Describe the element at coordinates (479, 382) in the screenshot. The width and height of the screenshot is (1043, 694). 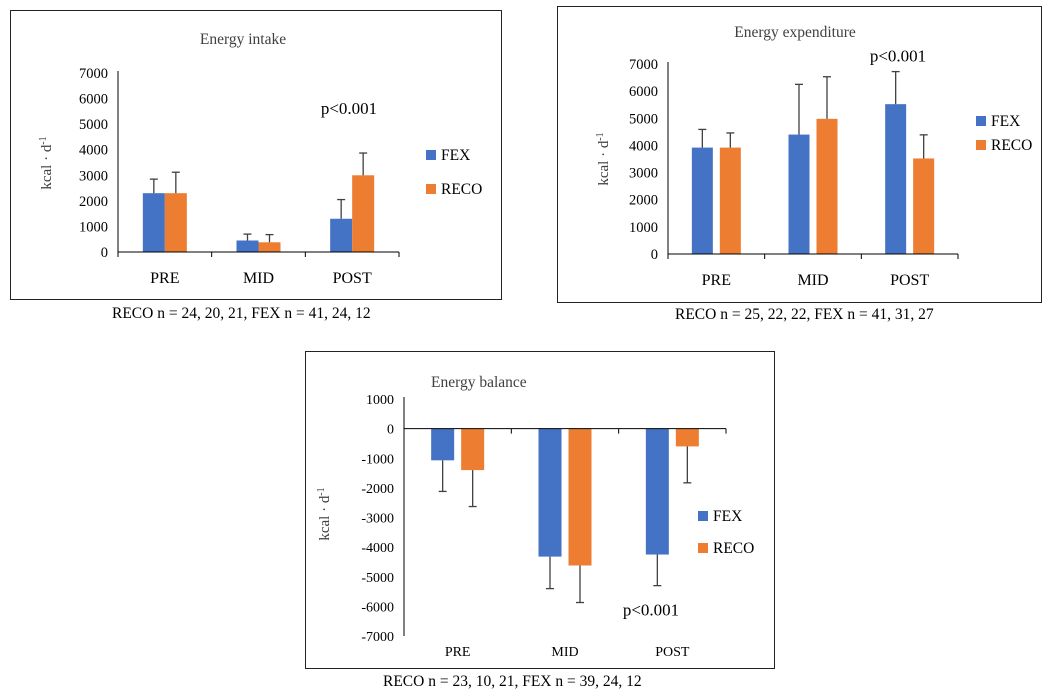
I see `chart-title: Energy balance` at that location.